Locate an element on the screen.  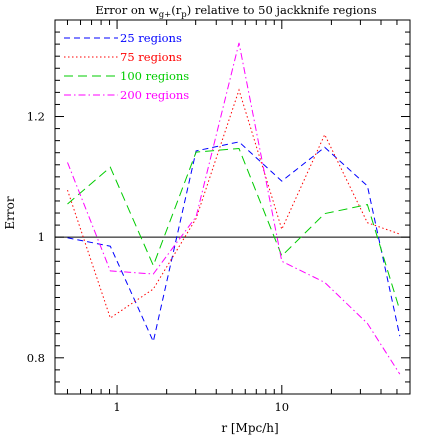
x-tick-label: 1 is located at coordinates (116, 407).